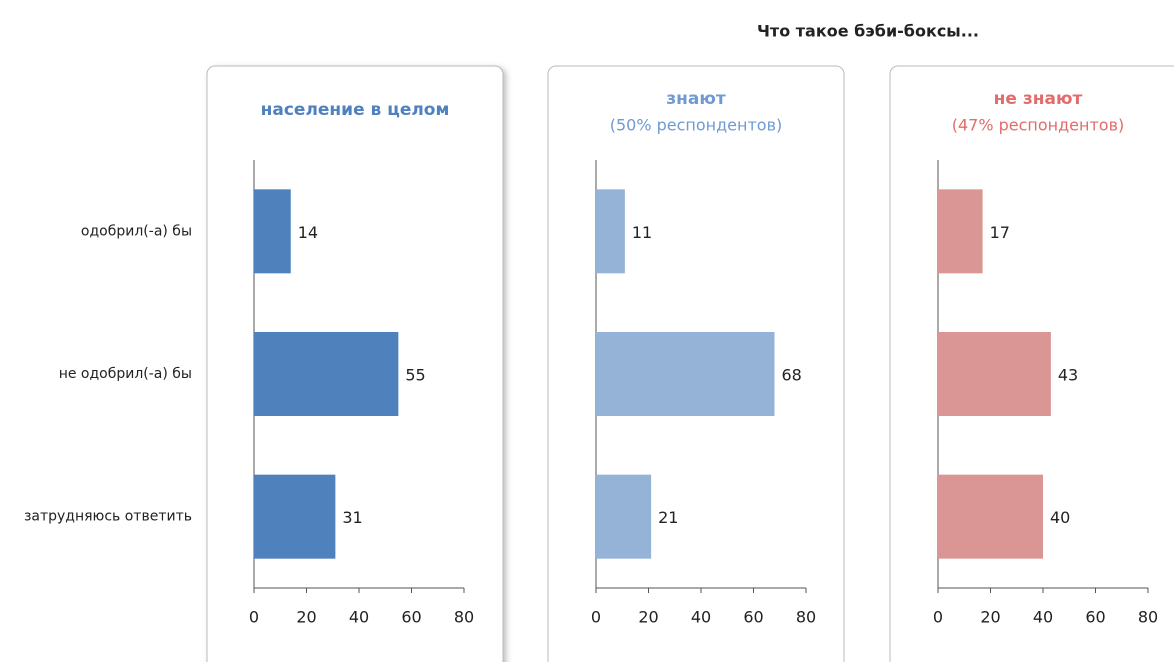  Describe the element at coordinates (1038, 99) in the screenshot. I see `chart-title: не знают` at that location.